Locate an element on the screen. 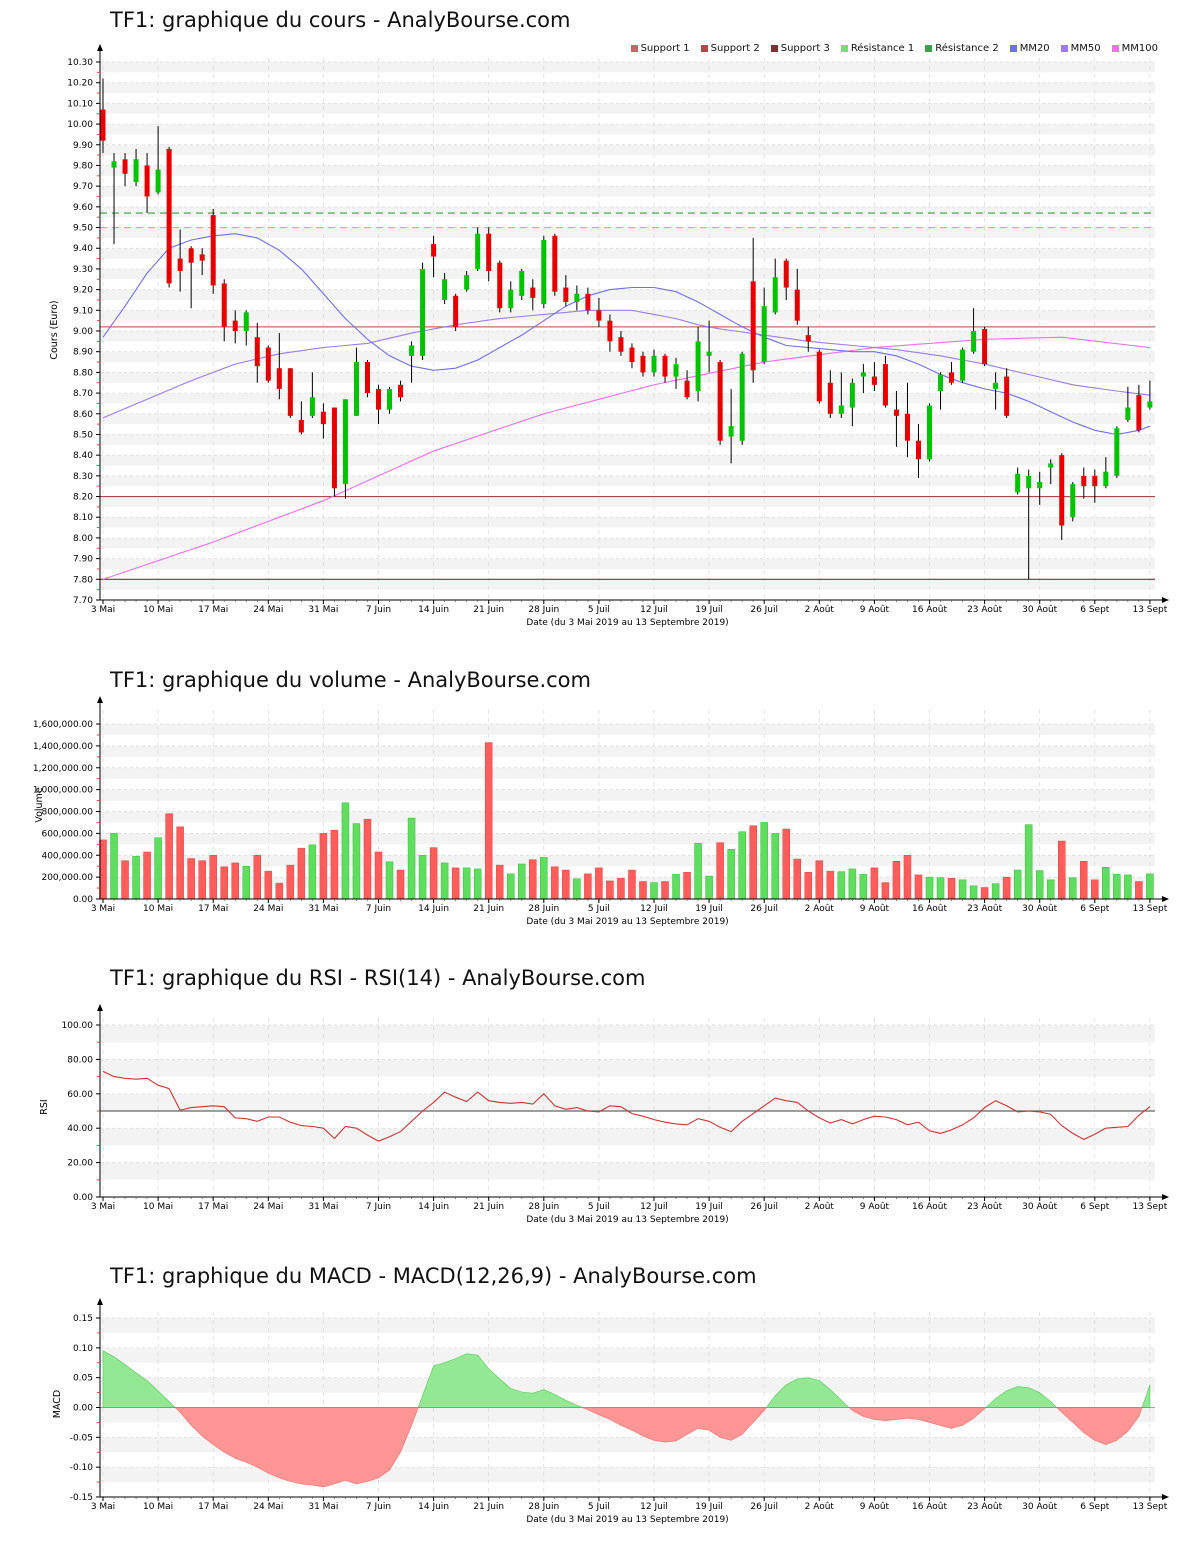 The image size is (1200, 1550). svg-text: 30 Août is located at coordinates (1040, 909).